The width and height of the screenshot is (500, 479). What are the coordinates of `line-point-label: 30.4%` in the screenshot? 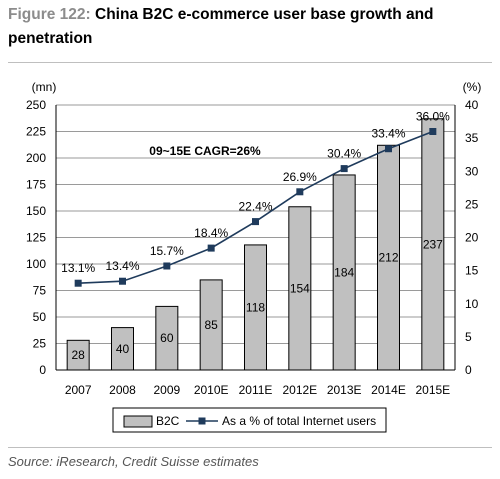 It's located at (344, 154).